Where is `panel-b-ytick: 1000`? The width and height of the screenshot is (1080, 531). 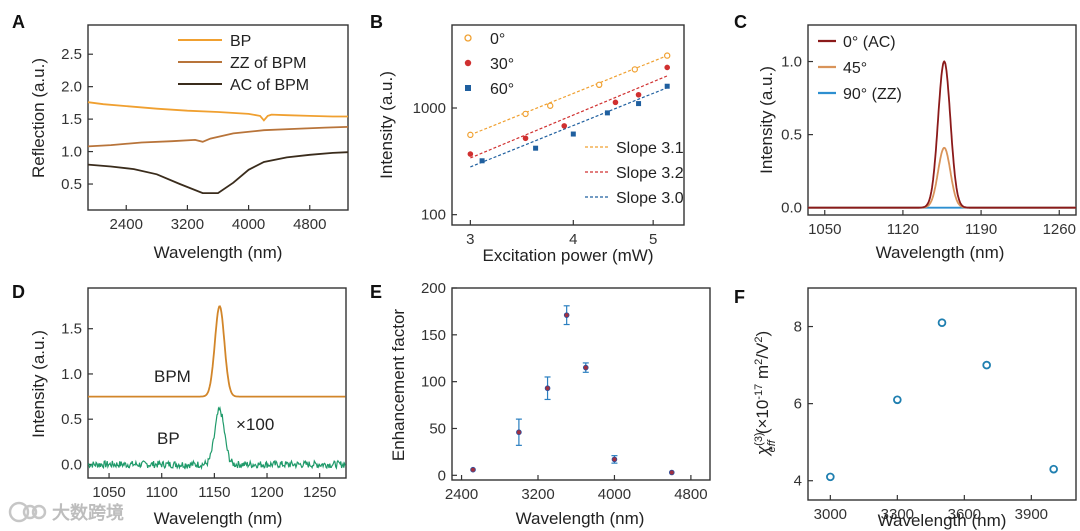
panel-b-ytick: 1000 is located at coordinates (435, 108).